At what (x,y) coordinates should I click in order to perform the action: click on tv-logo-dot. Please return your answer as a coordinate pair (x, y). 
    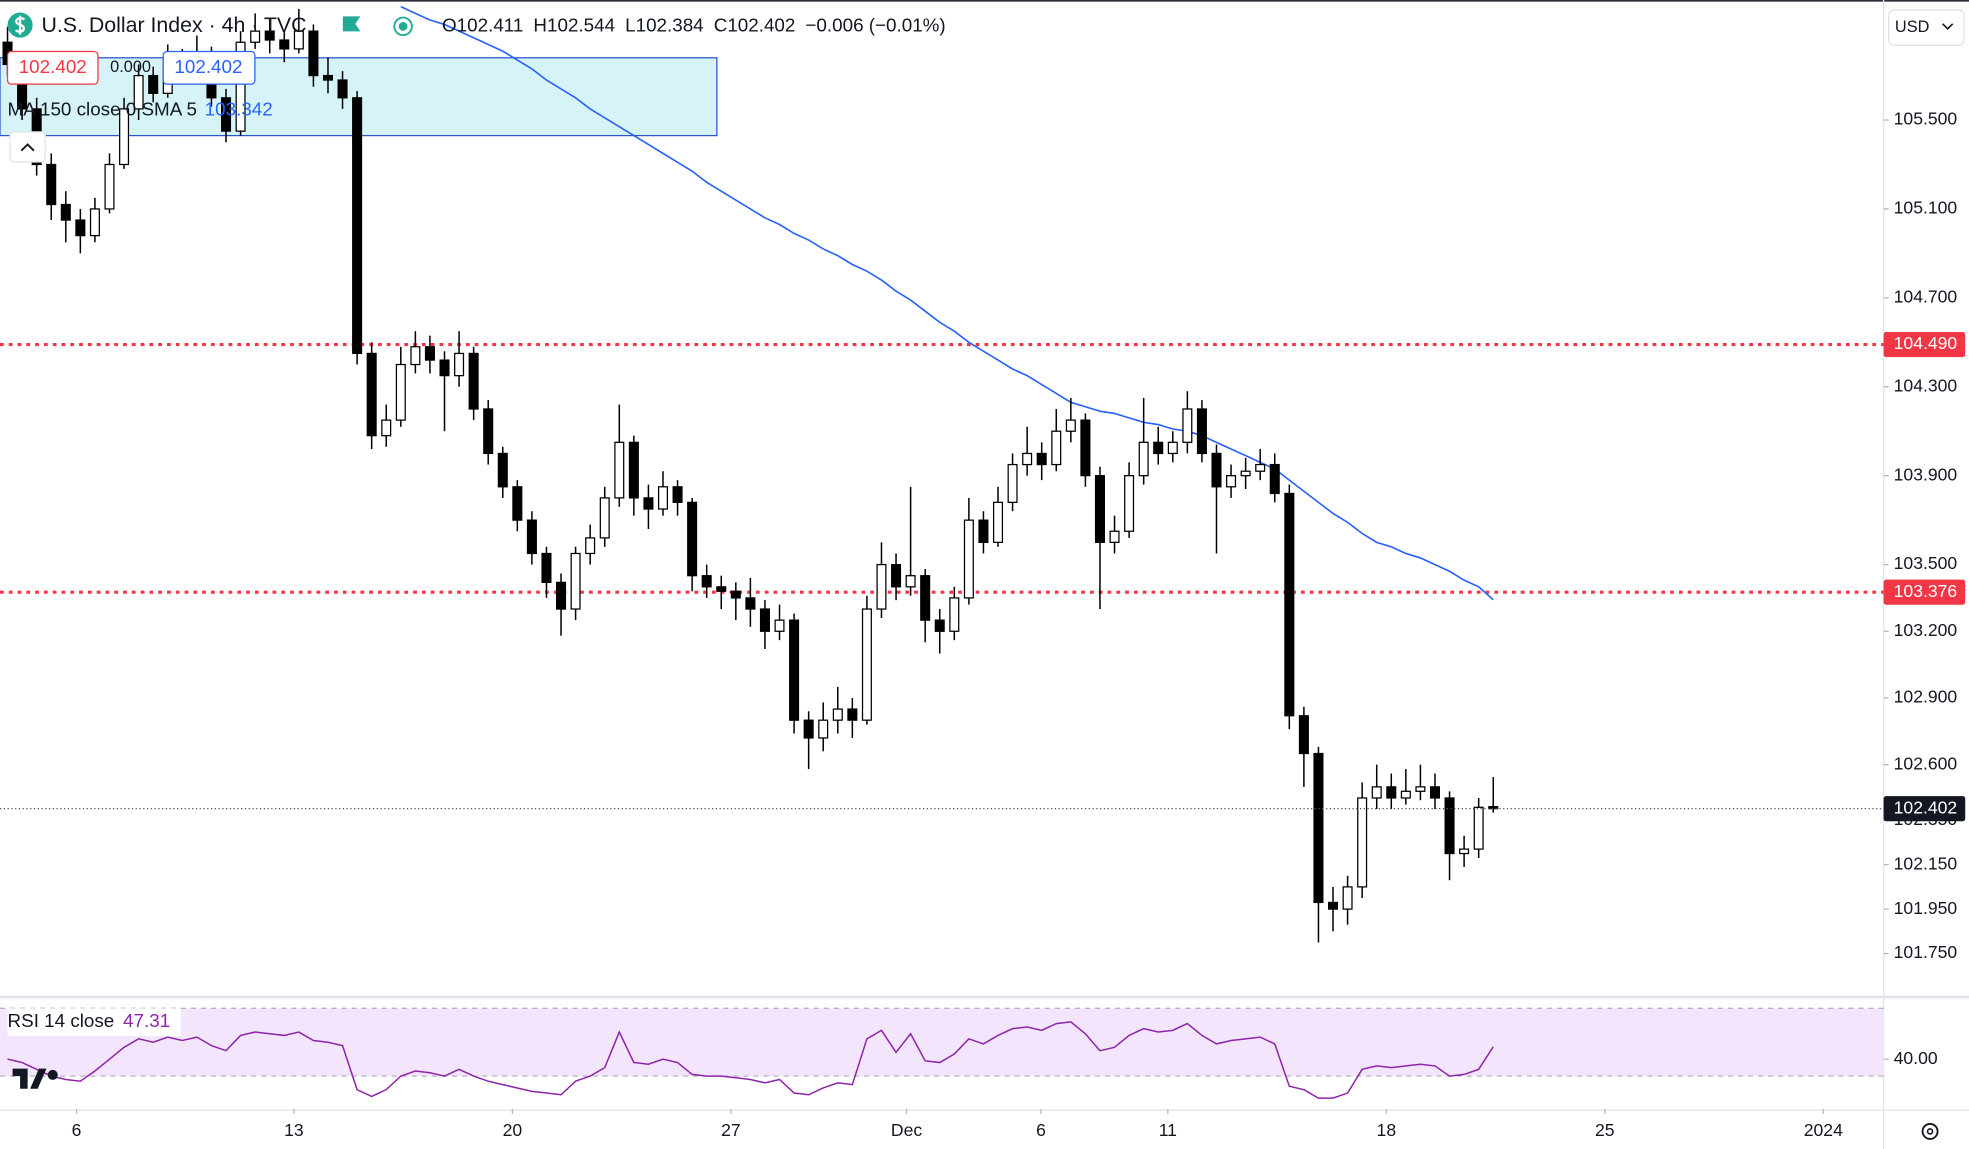
    Looking at the image, I should click on (52, 1074).